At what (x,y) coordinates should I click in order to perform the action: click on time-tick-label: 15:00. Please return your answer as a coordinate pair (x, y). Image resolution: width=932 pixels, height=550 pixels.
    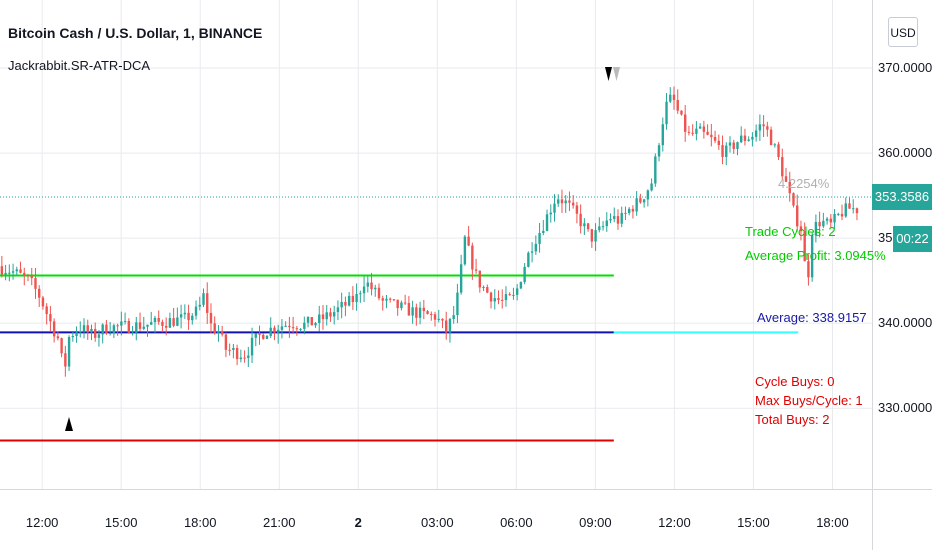
    Looking at the image, I should click on (753, 522).